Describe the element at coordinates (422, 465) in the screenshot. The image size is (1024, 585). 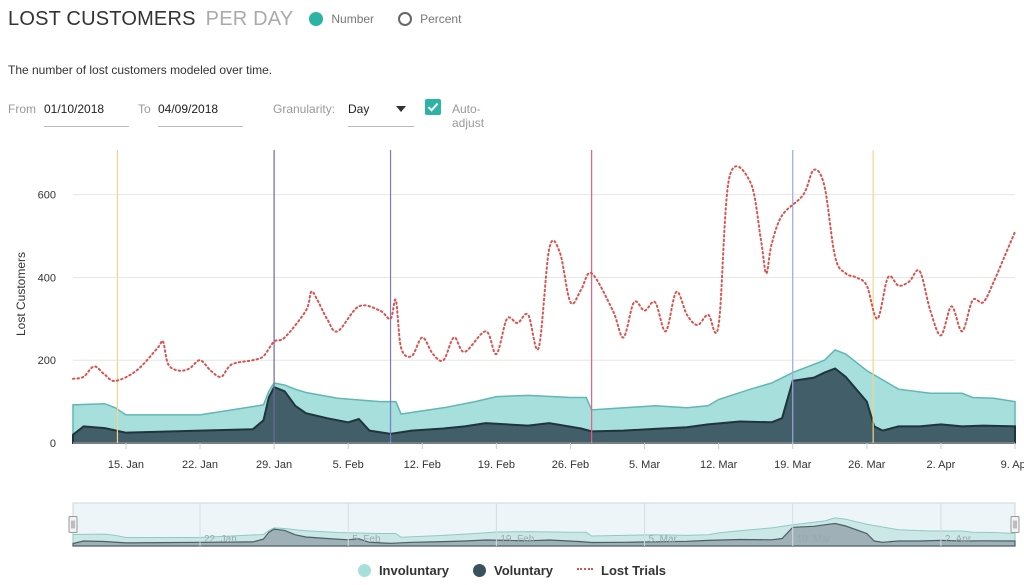
I see `x-tick-label: 12. Feb` at that location.